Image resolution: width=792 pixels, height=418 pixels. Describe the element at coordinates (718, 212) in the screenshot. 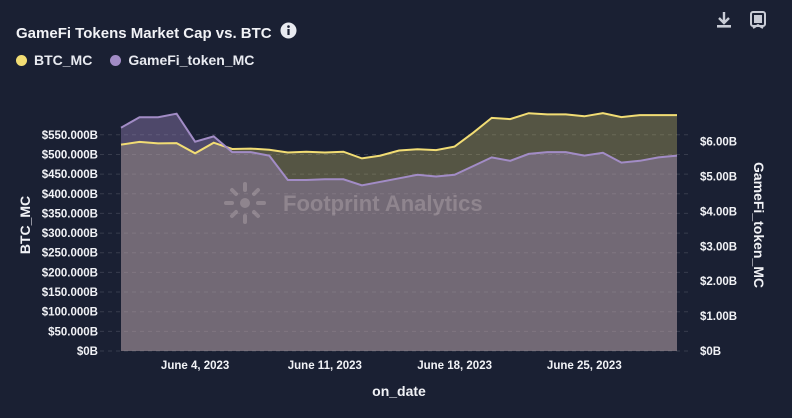

I see `y-right-tick-label: $4.00B` at that location.